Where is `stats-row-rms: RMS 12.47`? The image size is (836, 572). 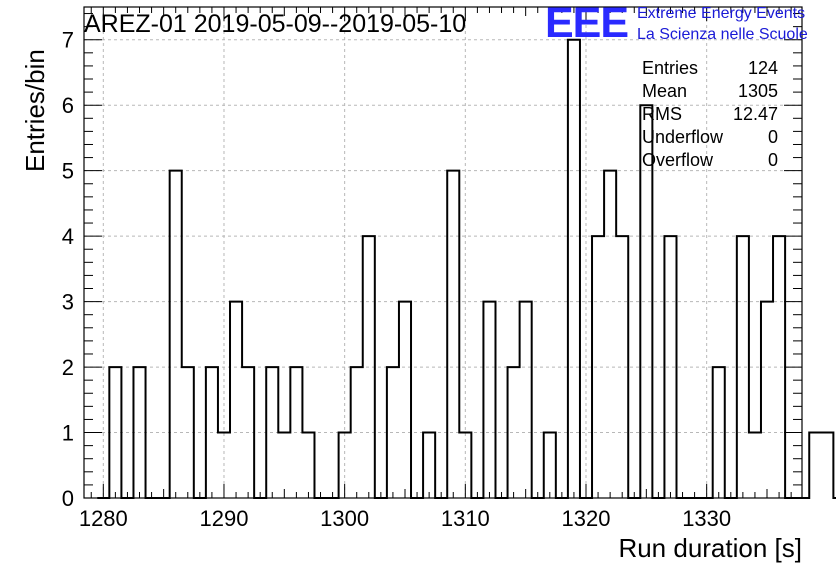 stats-row-rms: RMS 12.47 is located at coordinates (710, 115).